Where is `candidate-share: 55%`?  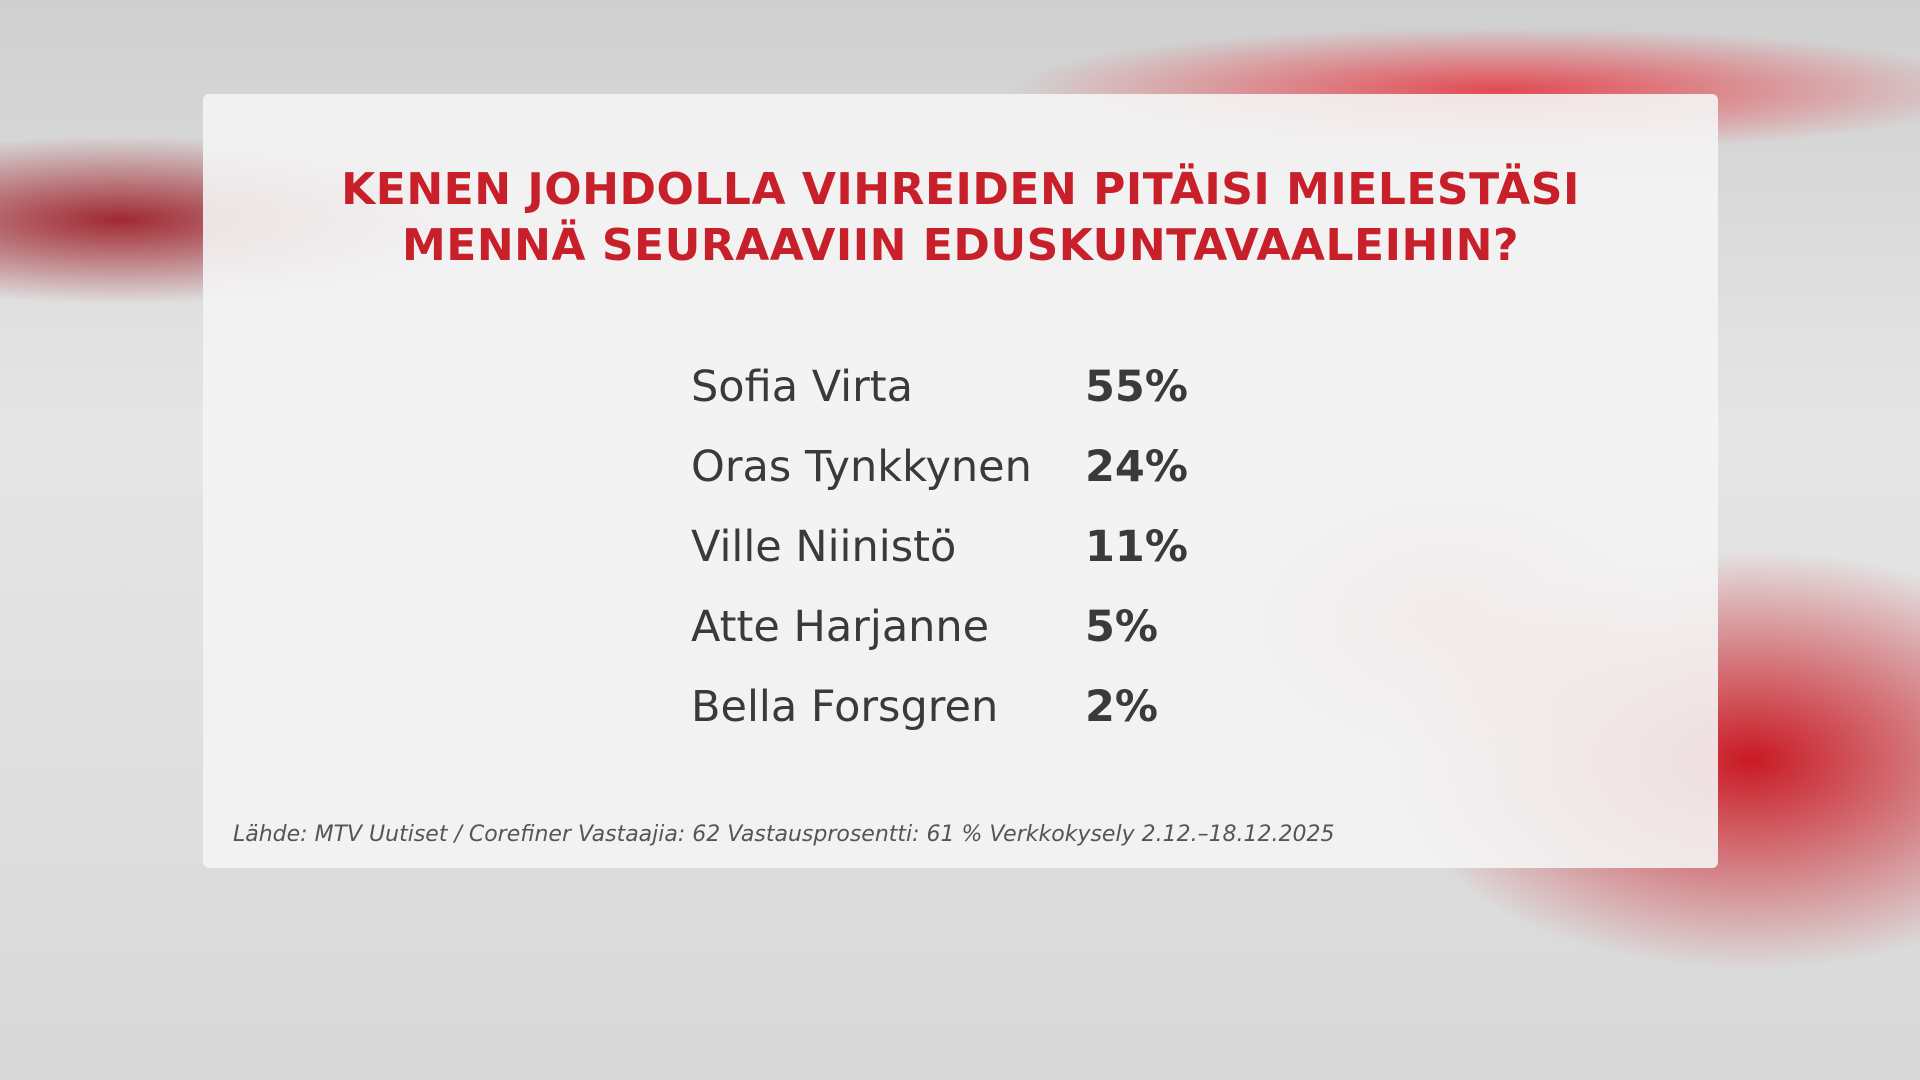
candidate-share: 55% is located at coordinates (1136, 387).